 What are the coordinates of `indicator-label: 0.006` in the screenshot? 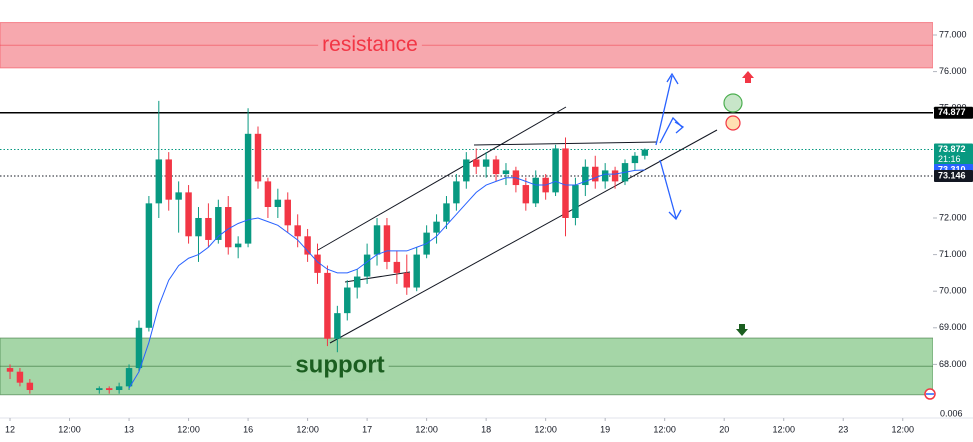 It's located at (951, 413).